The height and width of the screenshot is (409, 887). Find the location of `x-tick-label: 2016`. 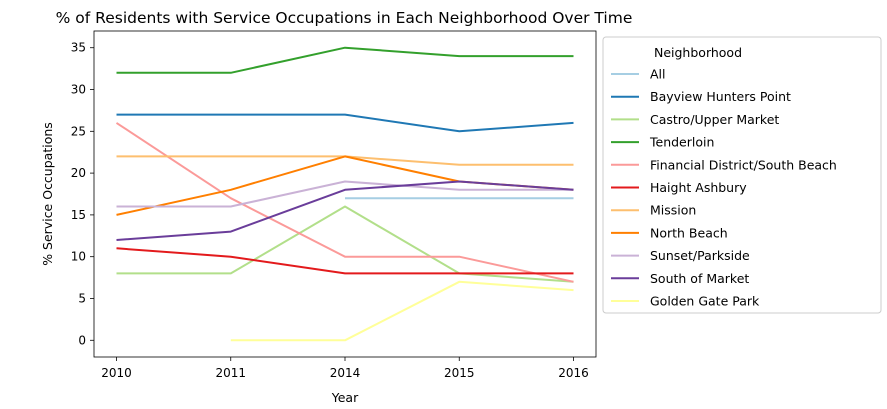

x-tick-label: 2016 is located at coordinates (573, 373).